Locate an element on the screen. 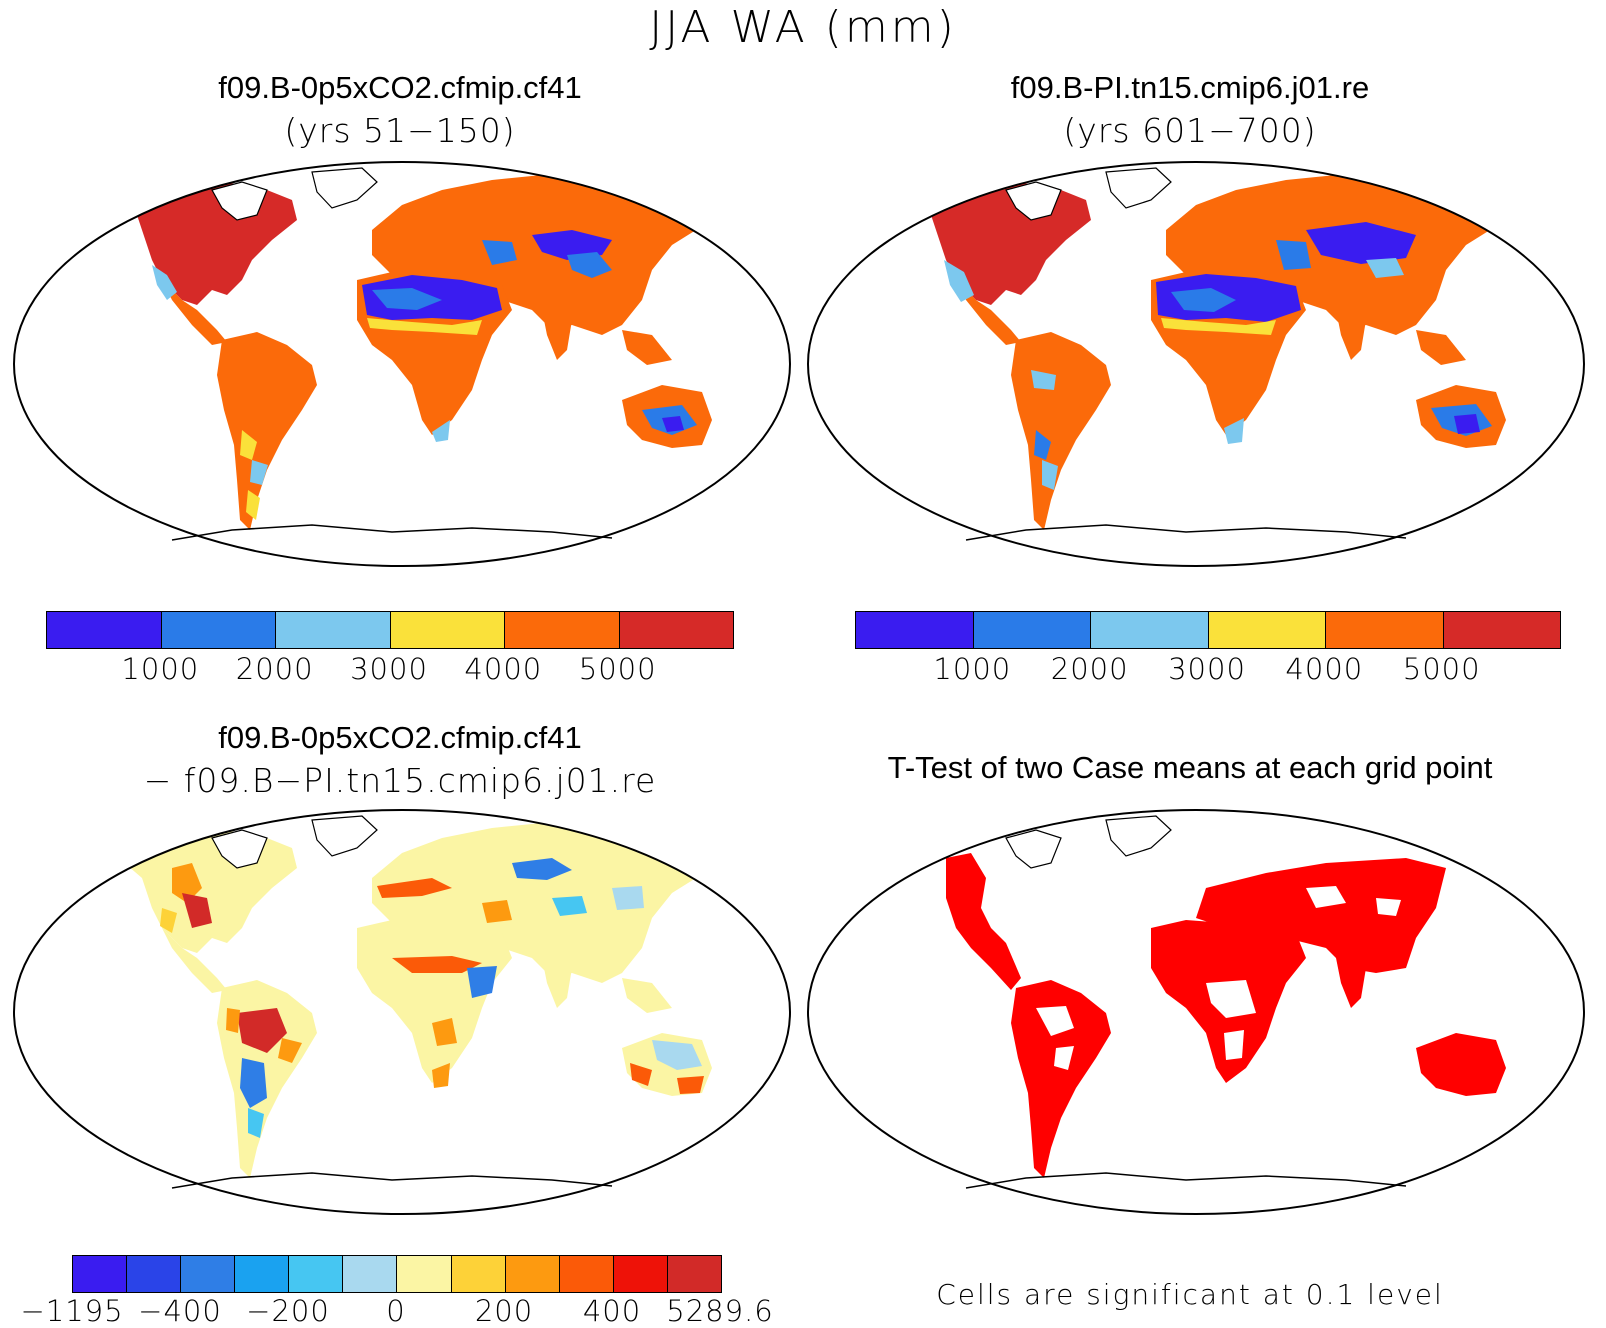 The image size is (1606, 1328). panel-title-top-right: f09.B-PI.tn15.cmip6.j01.re is located at coordinates (1190, 87).